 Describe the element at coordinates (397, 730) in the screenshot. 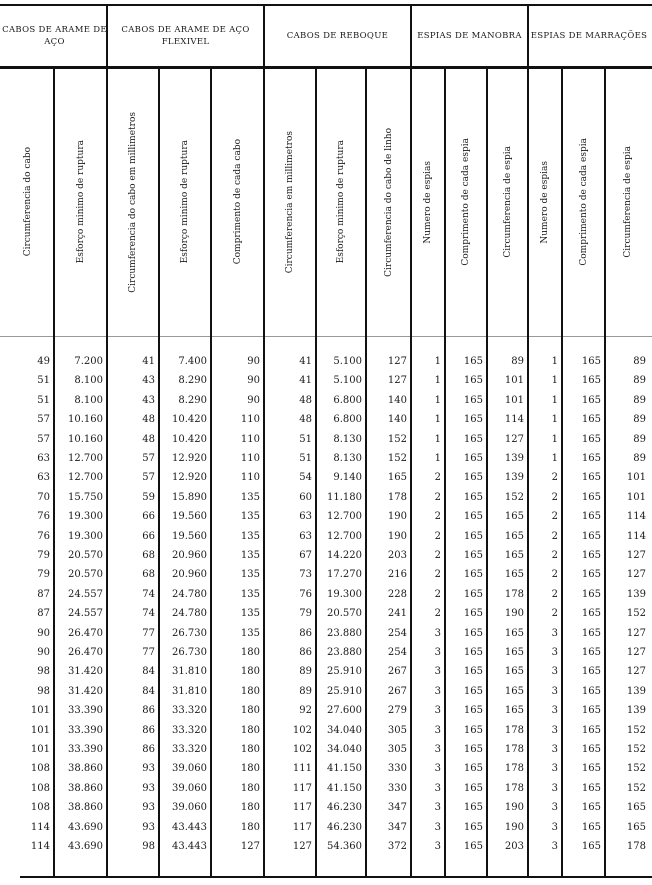

I see `table-cell: 305` at that location.